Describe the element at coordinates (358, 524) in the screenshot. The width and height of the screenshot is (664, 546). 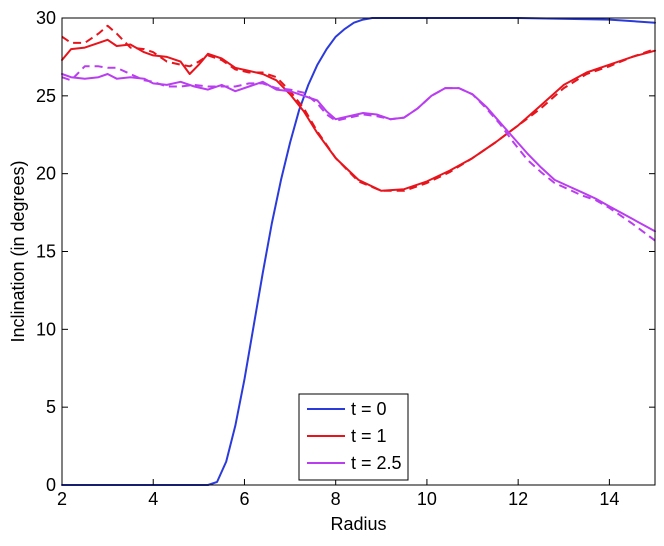
I see `x-axis-label: Radius` at that location.